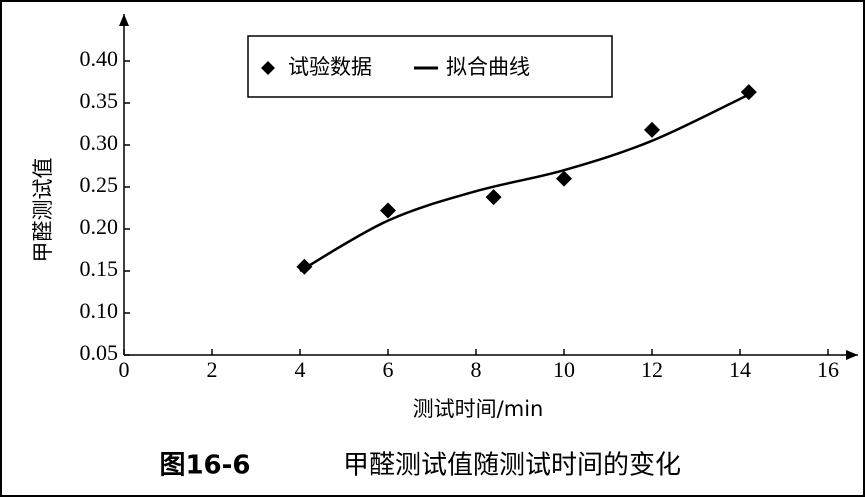  What do you see at coordinates (652, 369) in the screenshot?
I see `x-tick-label: 12` at bounding box center [652, 369].